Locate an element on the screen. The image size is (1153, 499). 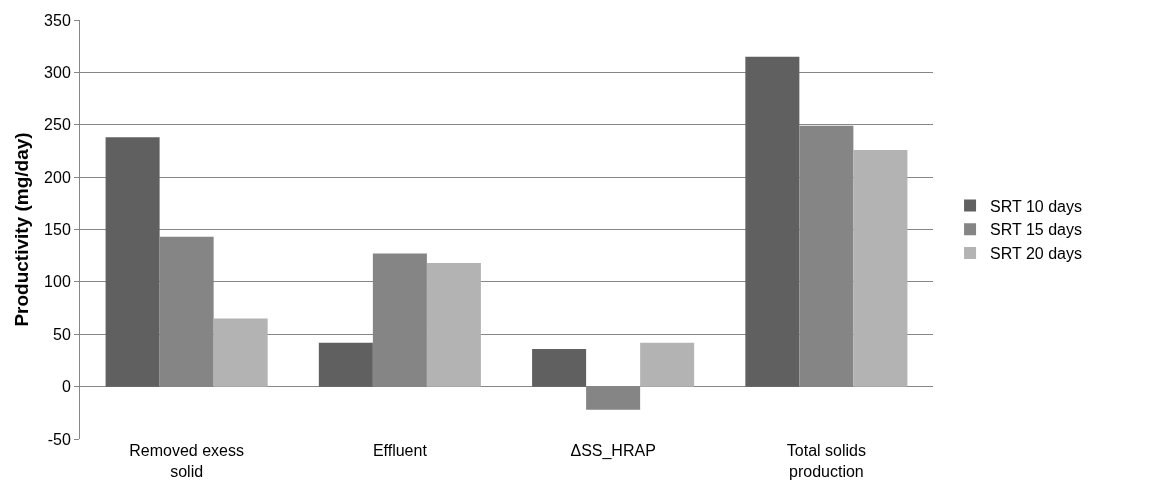
y-tick-label: 50 is located at coordinates (62, 334).